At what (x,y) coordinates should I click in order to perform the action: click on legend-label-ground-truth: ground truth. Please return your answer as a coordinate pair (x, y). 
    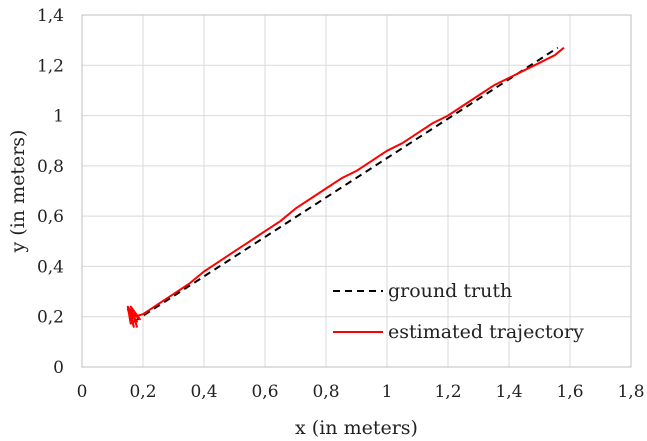
    Looking at the image, I should click on (450, 291).